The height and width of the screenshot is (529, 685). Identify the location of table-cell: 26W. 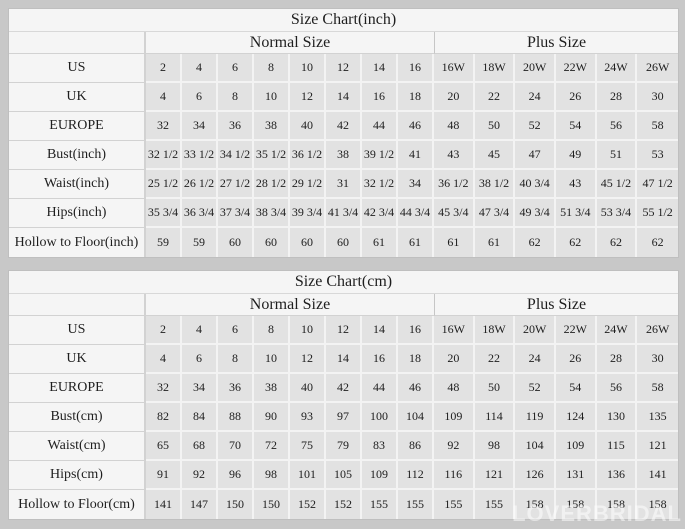
(657, 330).